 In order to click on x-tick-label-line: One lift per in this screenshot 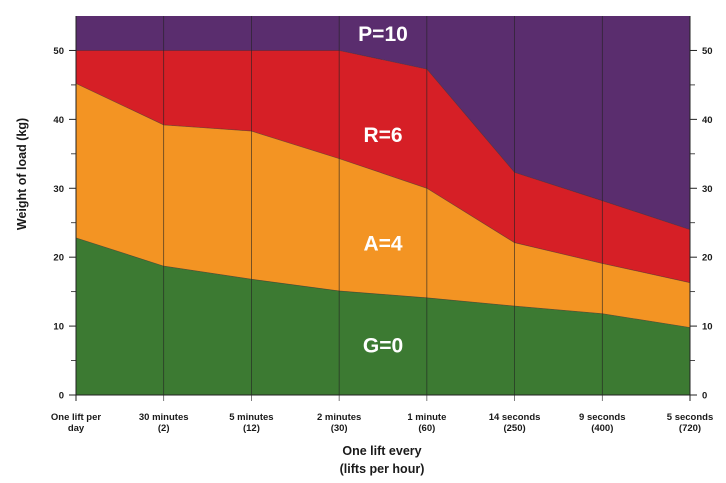, I will do `click(76, 417)`.